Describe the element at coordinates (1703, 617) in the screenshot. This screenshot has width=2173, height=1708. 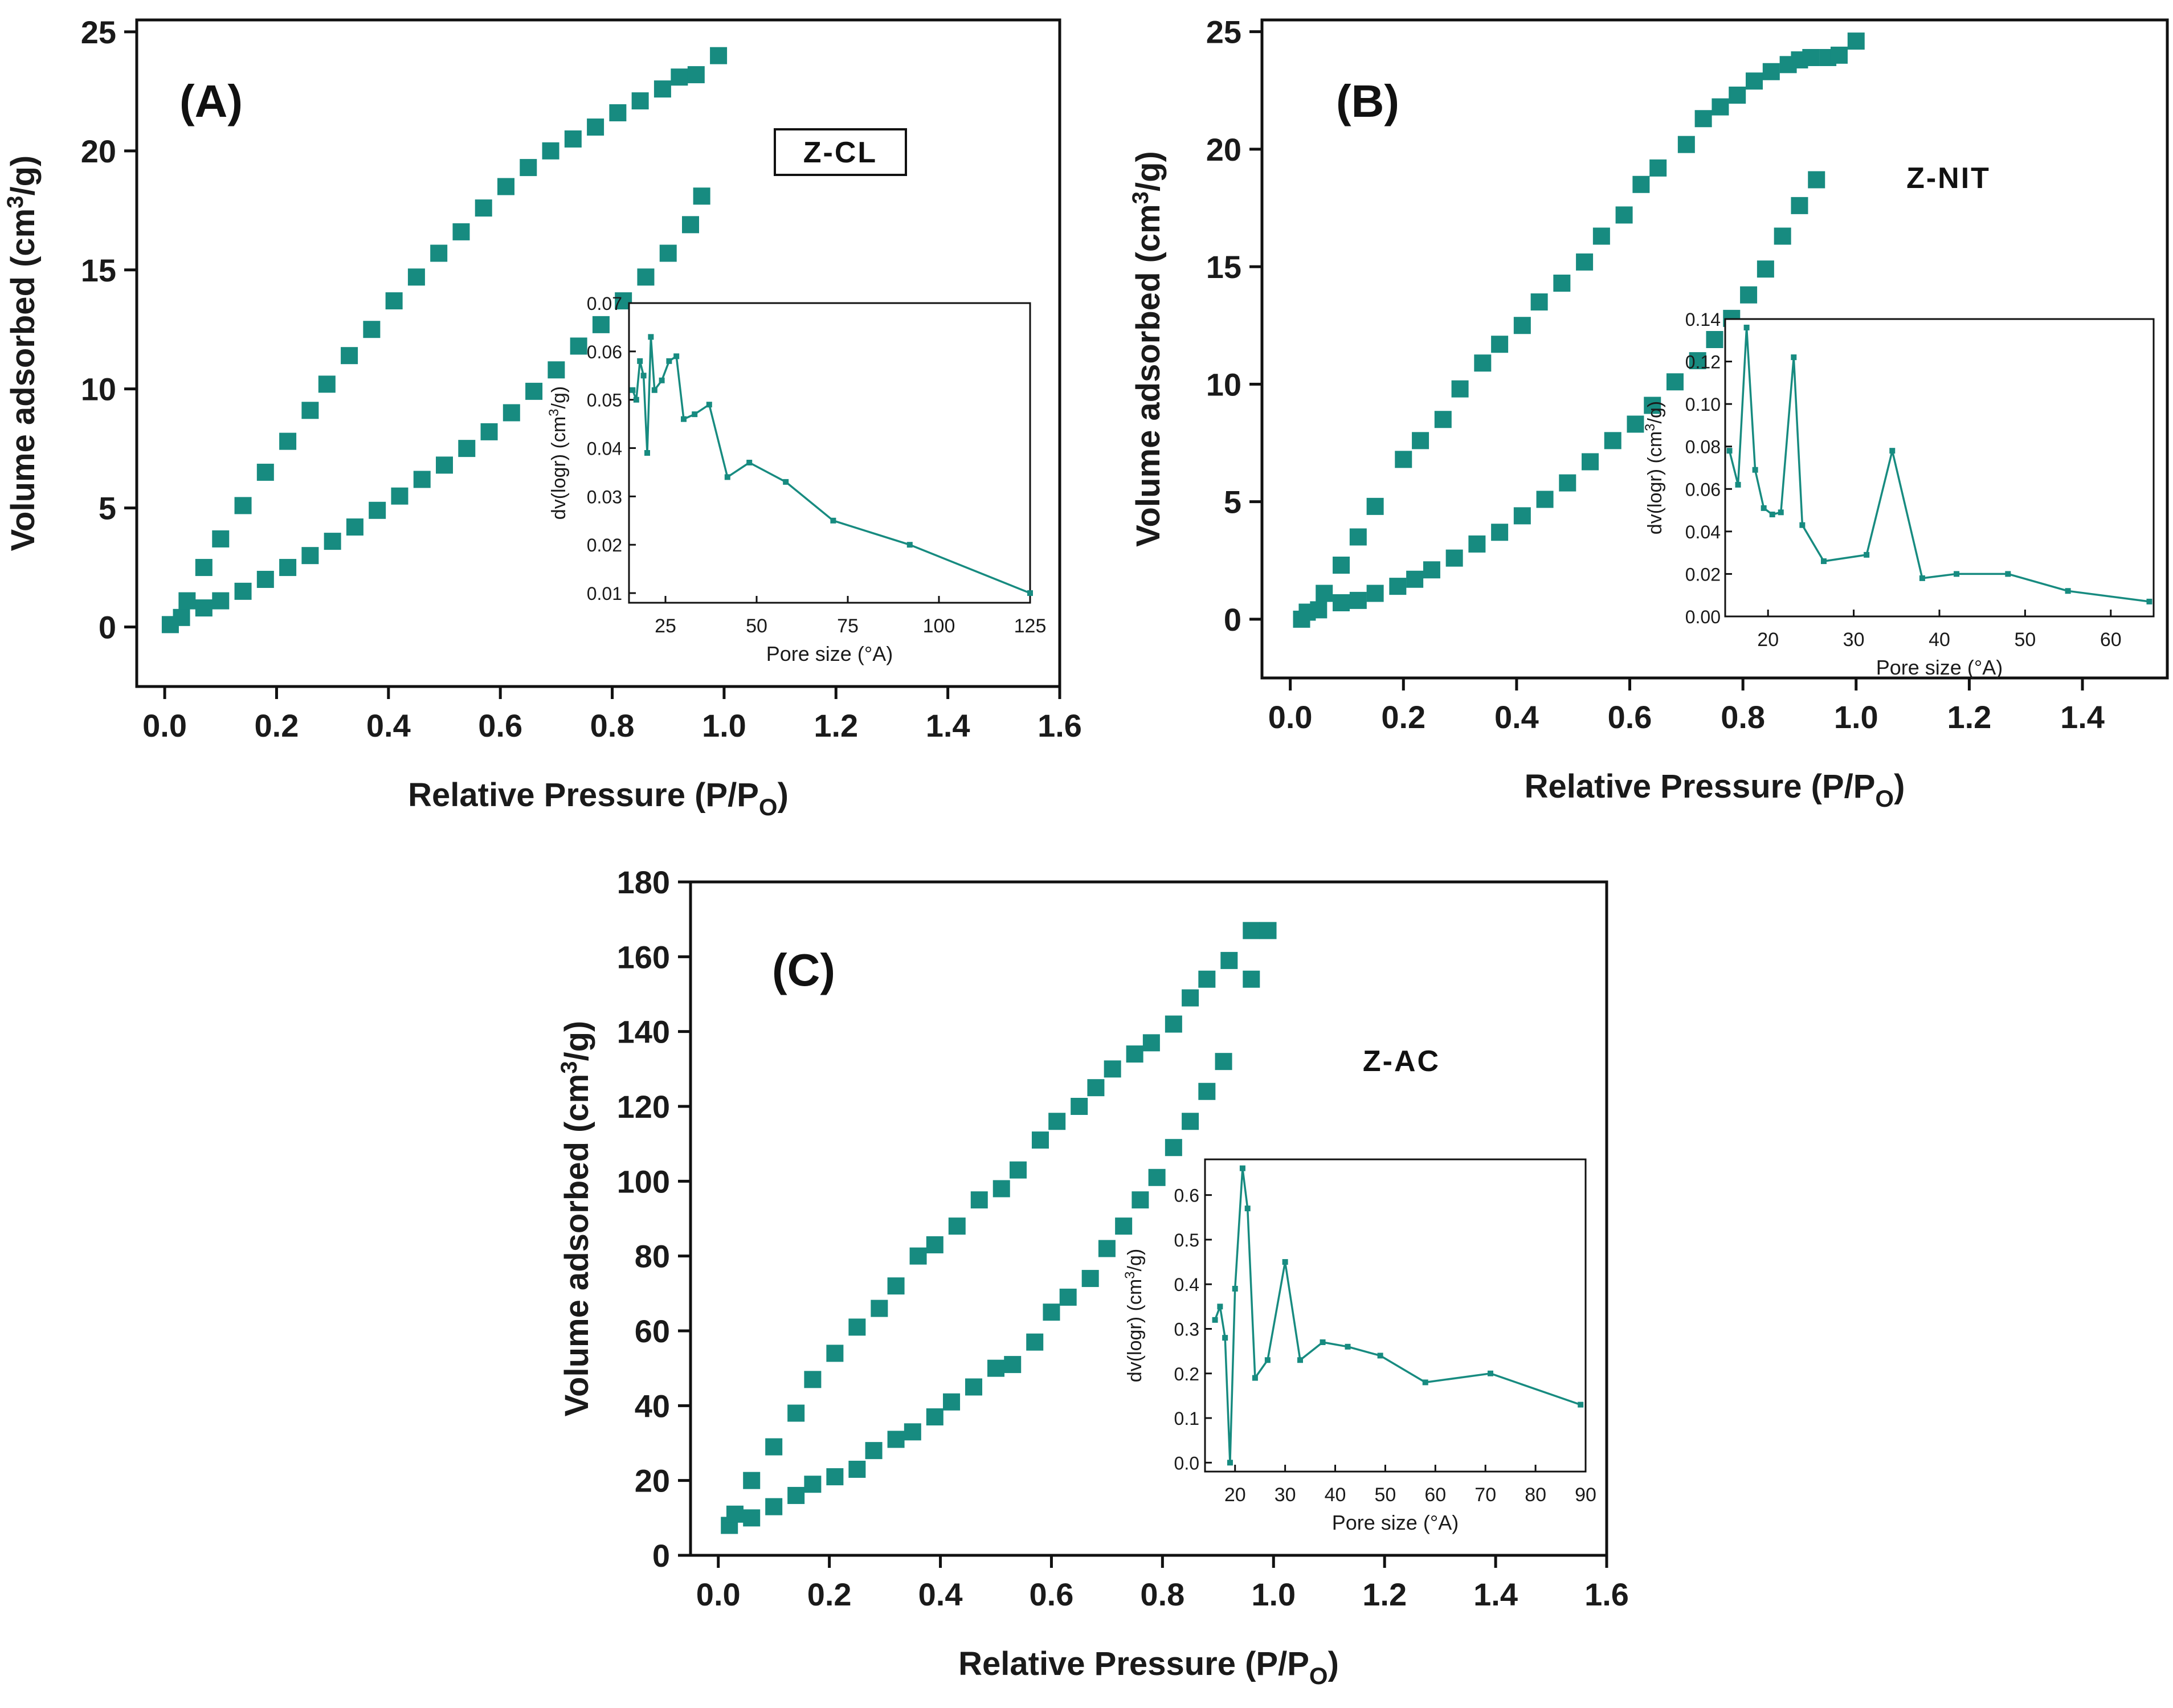
I see `inset-y-tick-label: 0.00` at that location.